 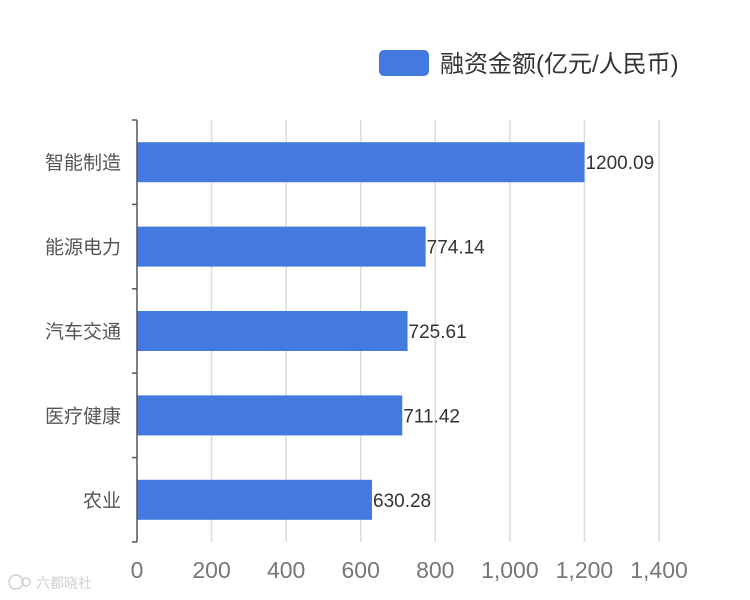 I want to click on x-tick-label: 600, so click(x=361, y=570).